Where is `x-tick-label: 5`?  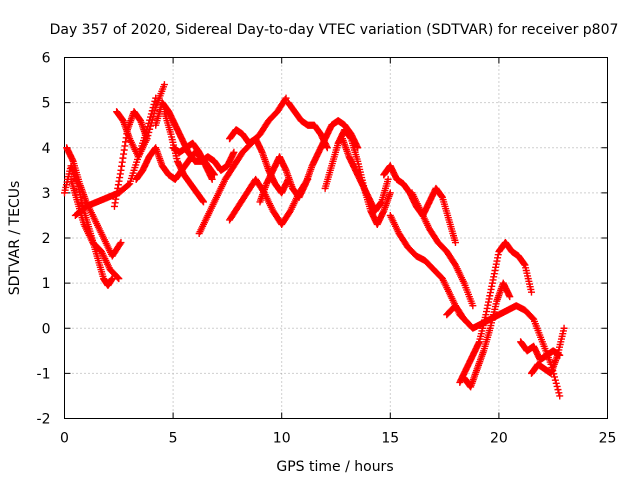 x-tick-label: 5 is located at coordinates (173, 439).